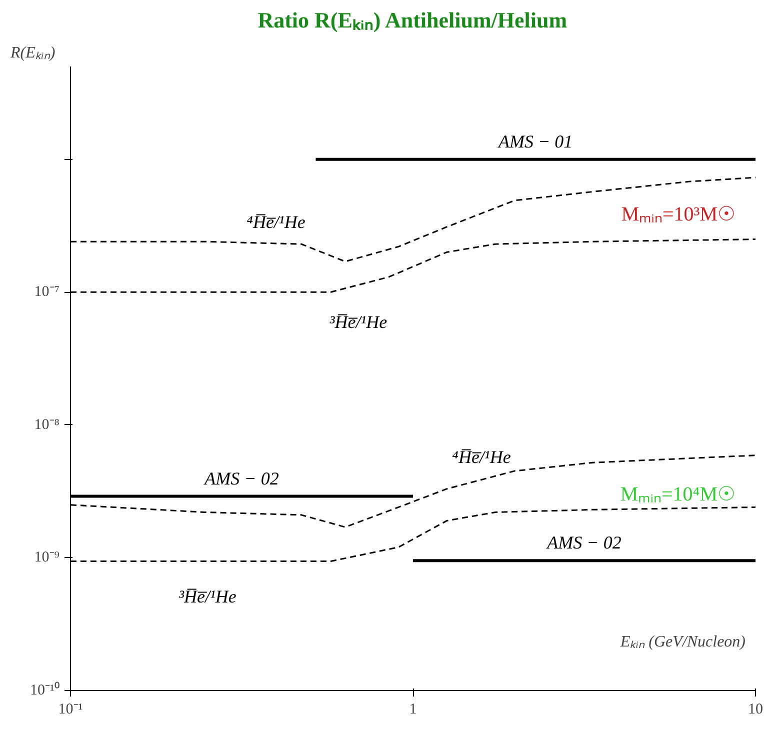  Describe the element at coordinates (45, 690) in the screenshot. I see `y-tick-label: 10⁻¹⁰` at that location.